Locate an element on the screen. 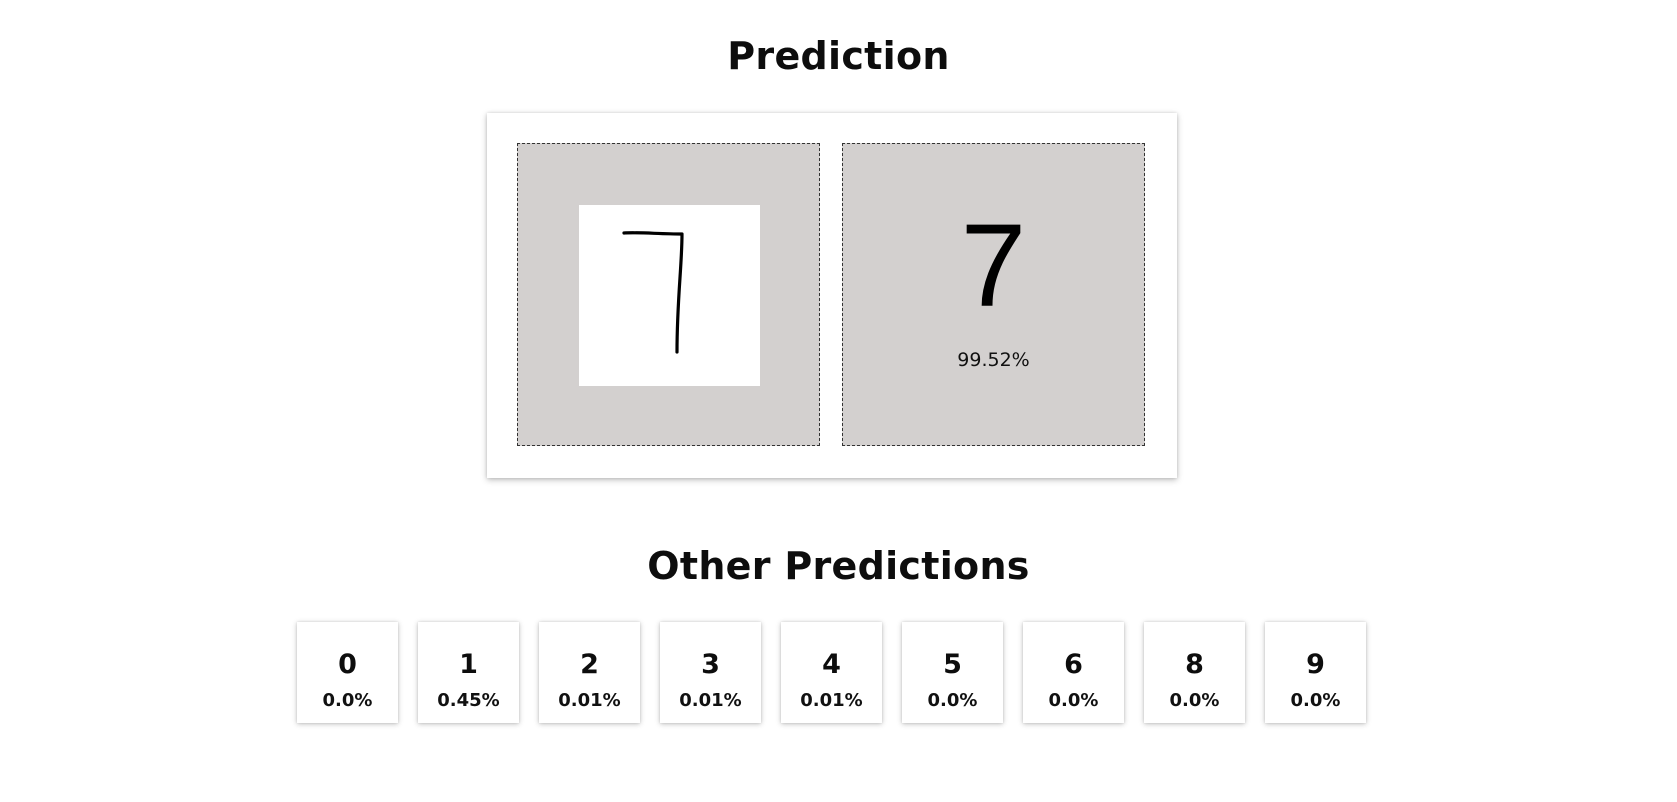  other-prediction-card: 3 0.01% is located at coordinates (710, 672).